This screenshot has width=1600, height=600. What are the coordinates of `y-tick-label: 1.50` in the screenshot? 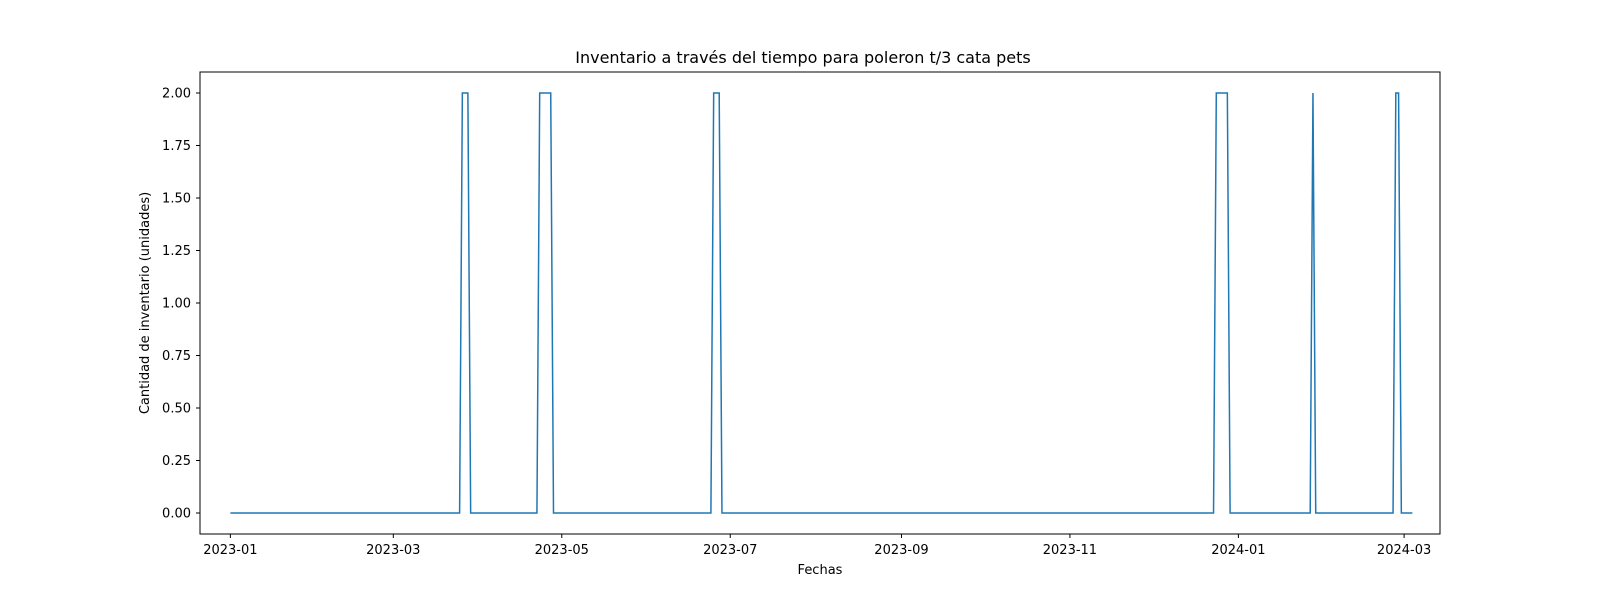 It's located at (176, 199).